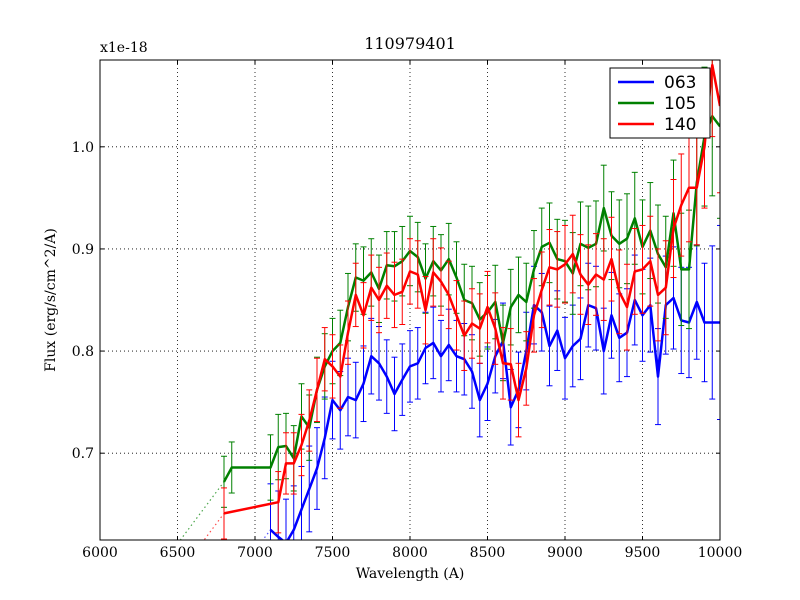 This screenshot has height=600, width=800. Describe the element at coordinates (255, 553) in the screenshot. I see `x-tick-label: 7000` at that location.